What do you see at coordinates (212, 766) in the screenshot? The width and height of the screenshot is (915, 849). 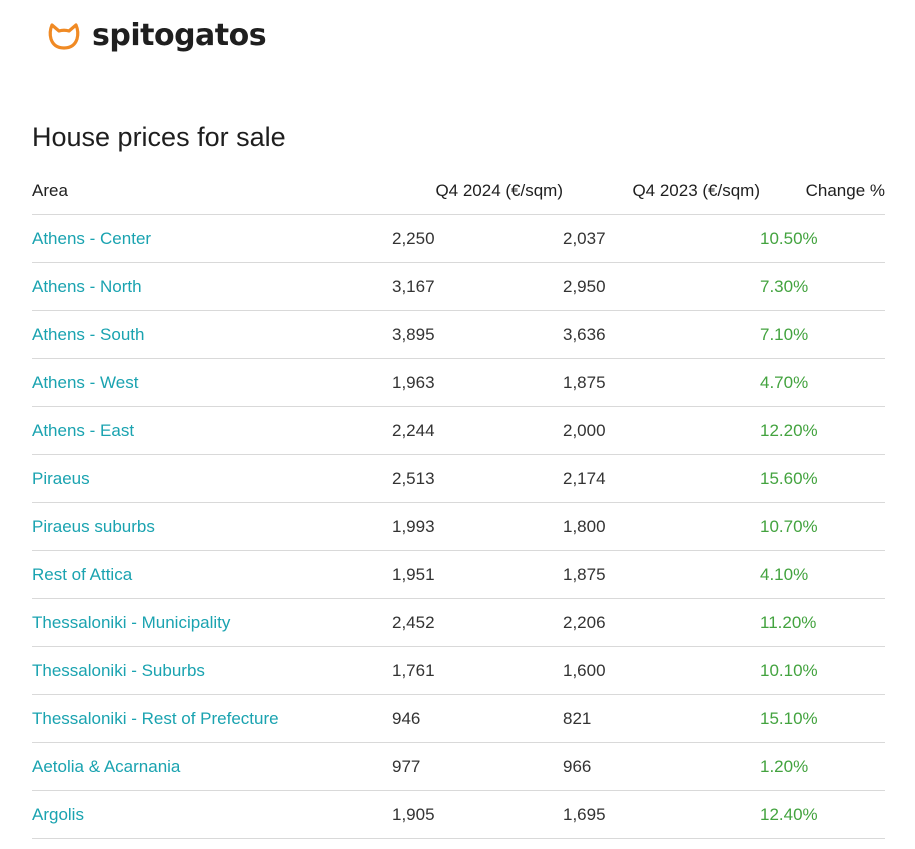 I see `area-cell: Aetolia & Acarnania` at bounding box center [212, 766].